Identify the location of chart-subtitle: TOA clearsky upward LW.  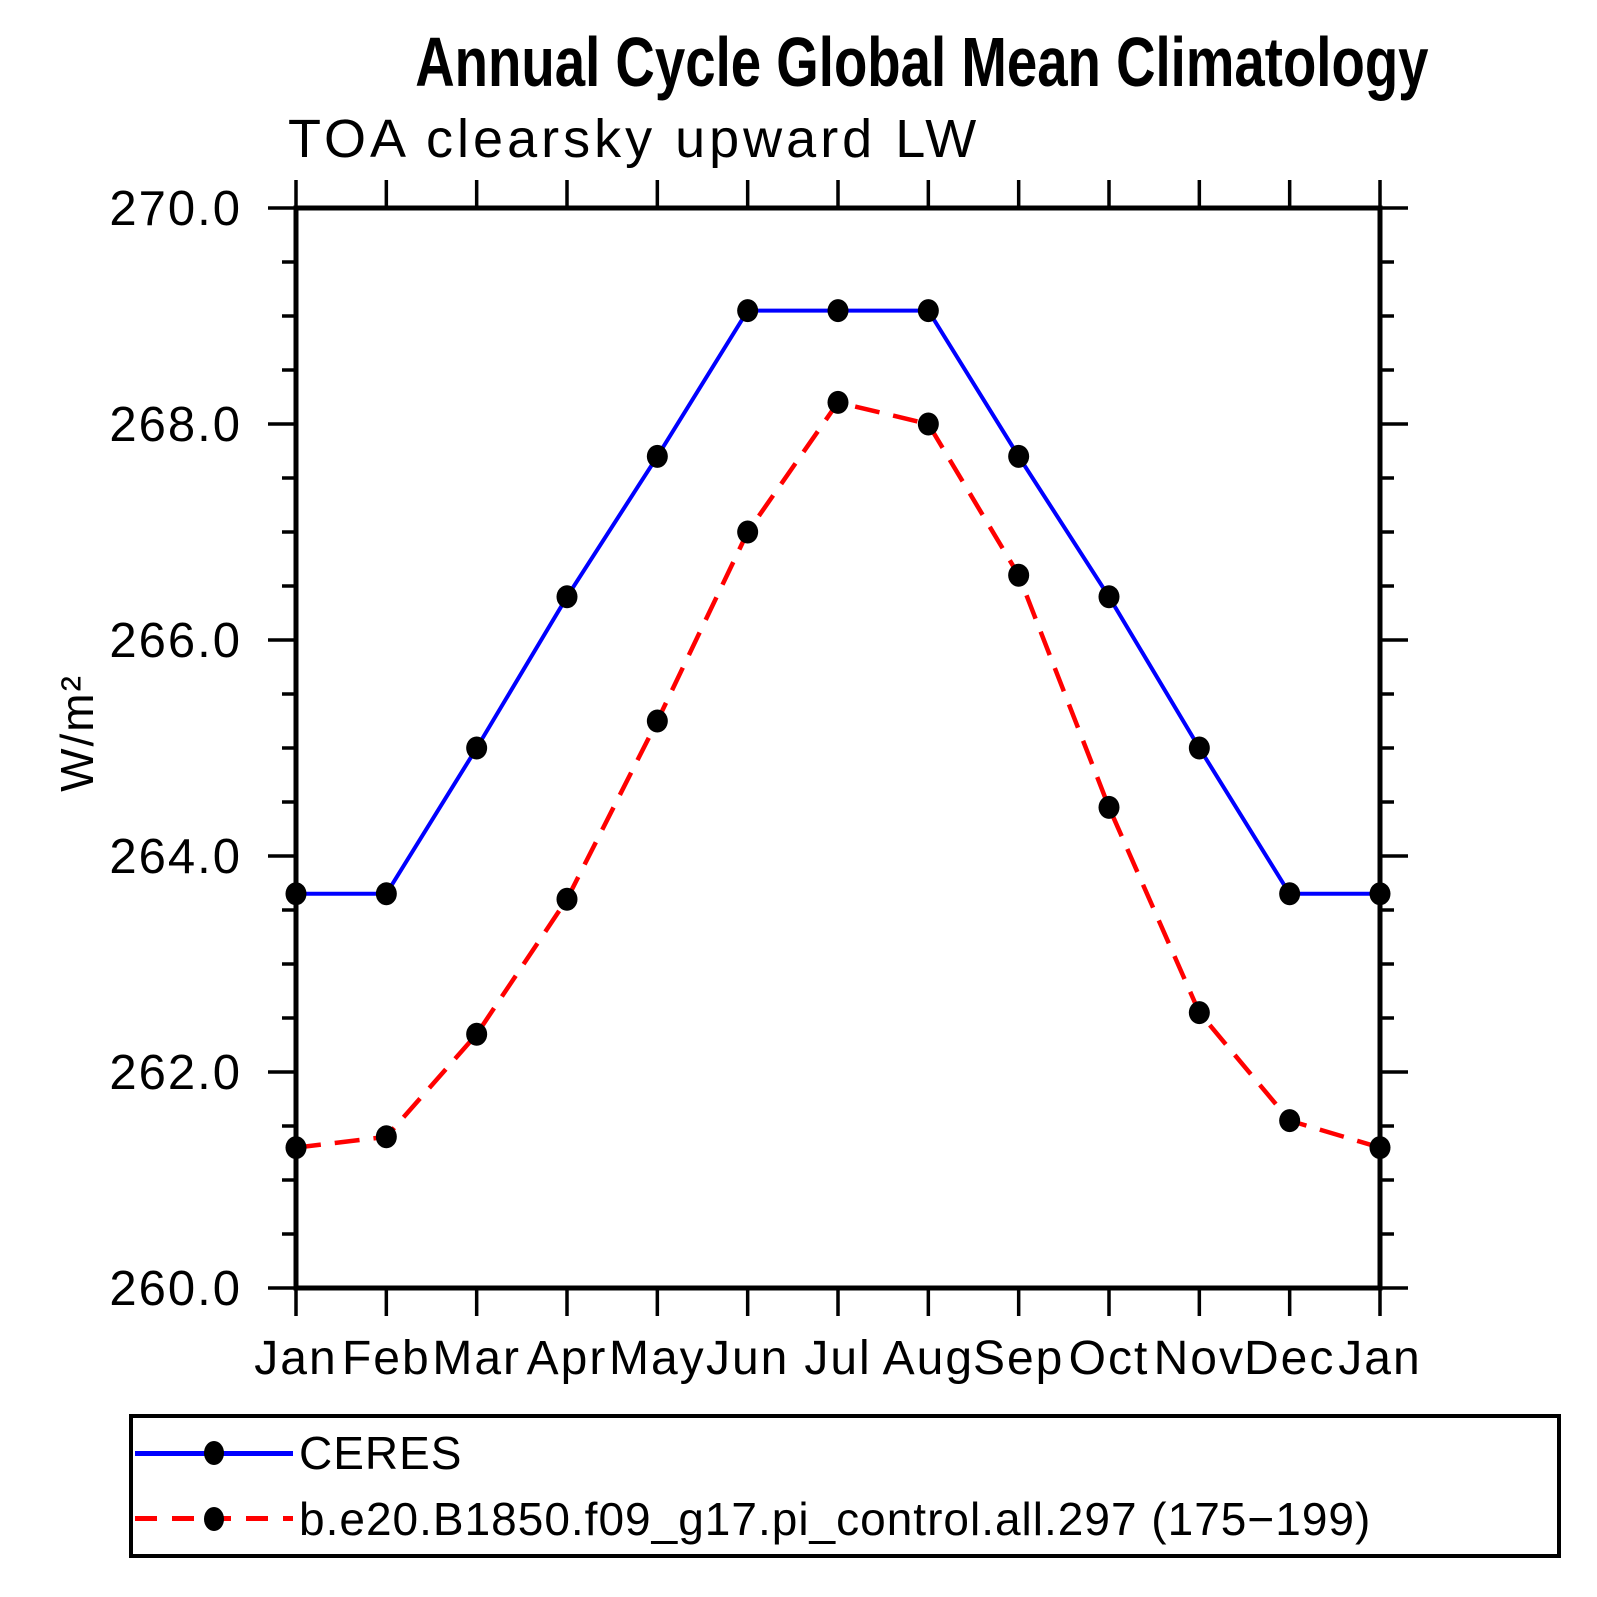
(634, 139).